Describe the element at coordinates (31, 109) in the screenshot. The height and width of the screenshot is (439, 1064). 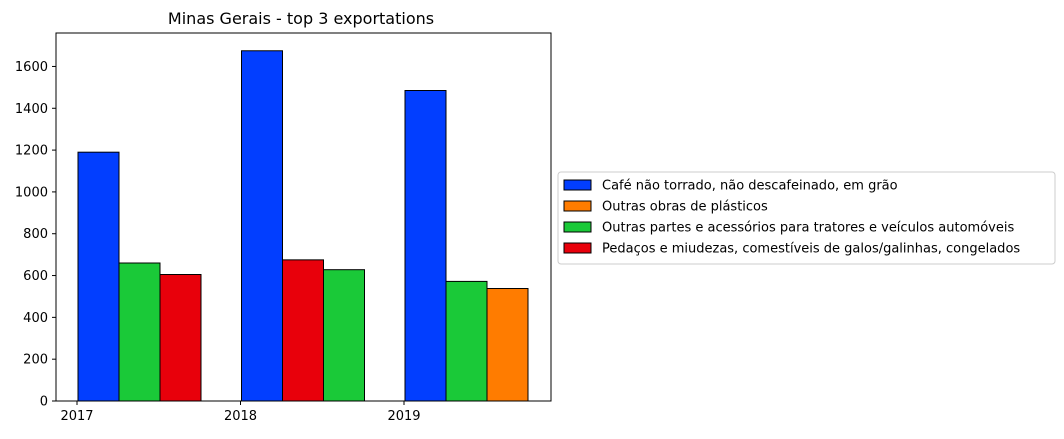
I see `y-tick-label: 1400` at that location.